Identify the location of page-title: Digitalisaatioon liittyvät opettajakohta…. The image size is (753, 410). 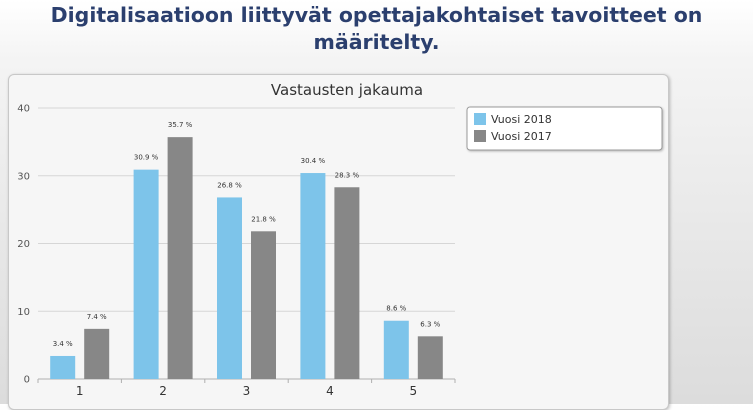
(376, 28).